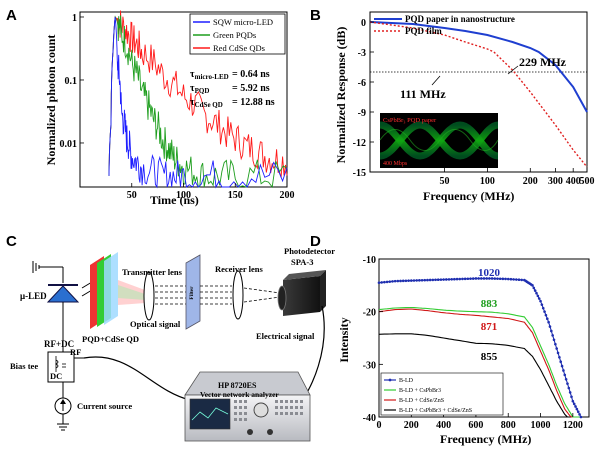 This screenshot has width=599, height=453. Describe the element at coordinates (149, 296) in the screenshot. I see `transmitter-lens` at that location.